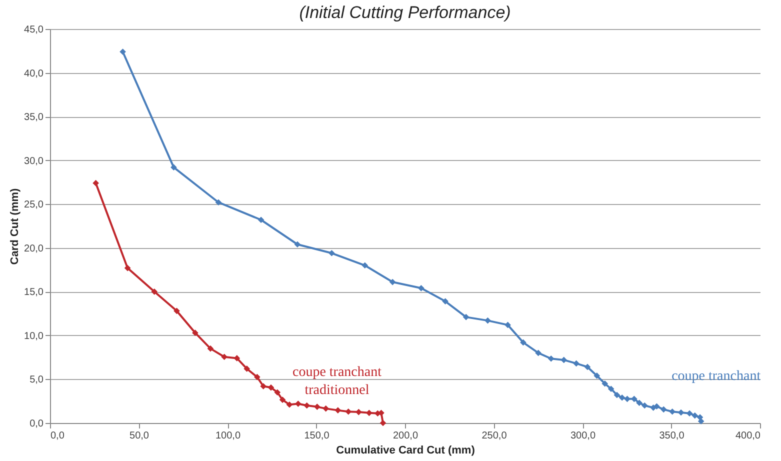  I want to click on series-label: coupe tranchant, so click(716, 376).